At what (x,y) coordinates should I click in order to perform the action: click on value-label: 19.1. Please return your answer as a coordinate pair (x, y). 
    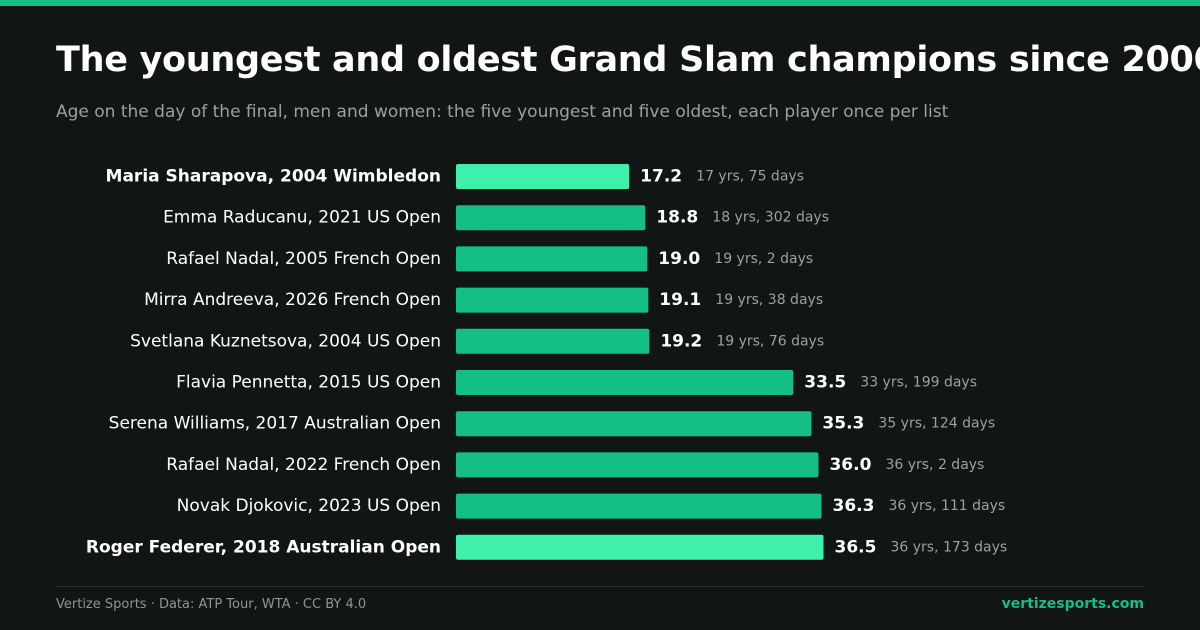
    Looking at the image, I should click on (680, 300).